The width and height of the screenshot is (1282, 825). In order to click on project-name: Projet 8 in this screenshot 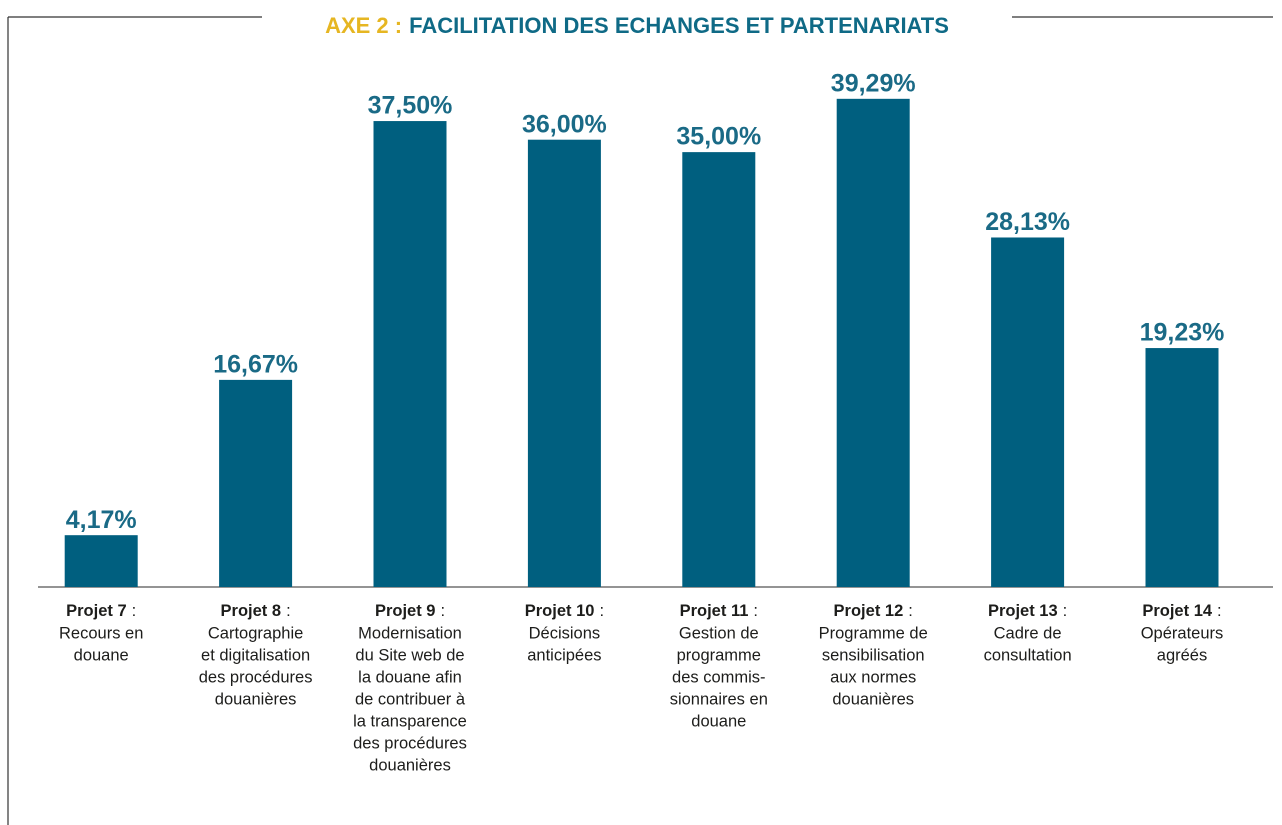, I will do `click(251, 611)`.